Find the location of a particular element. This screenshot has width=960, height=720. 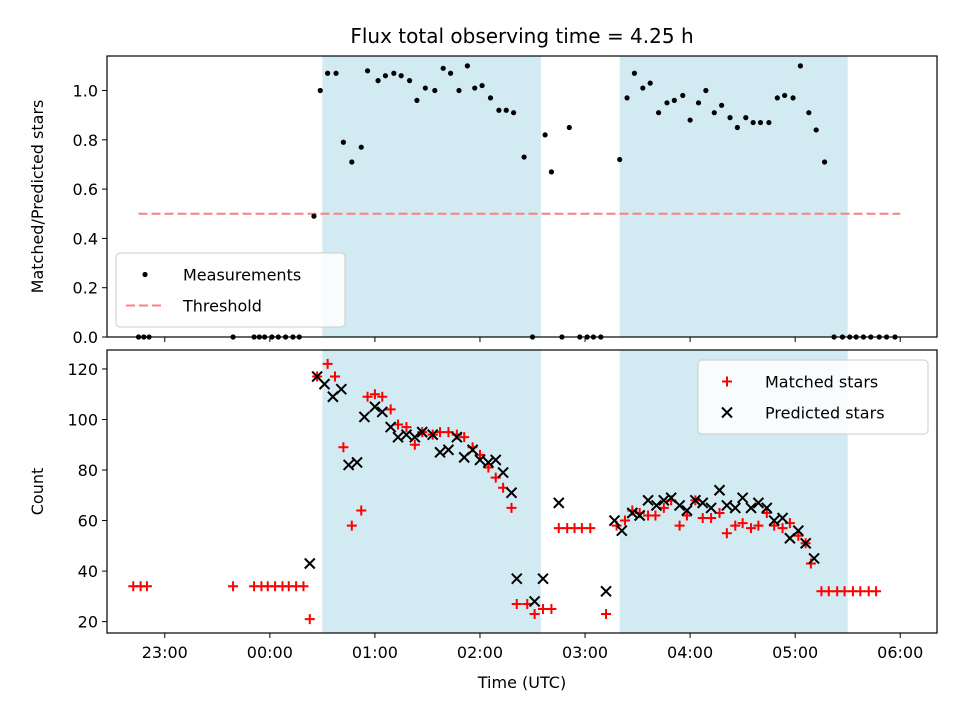

shaded-interval is located at coordinates (431, 491).